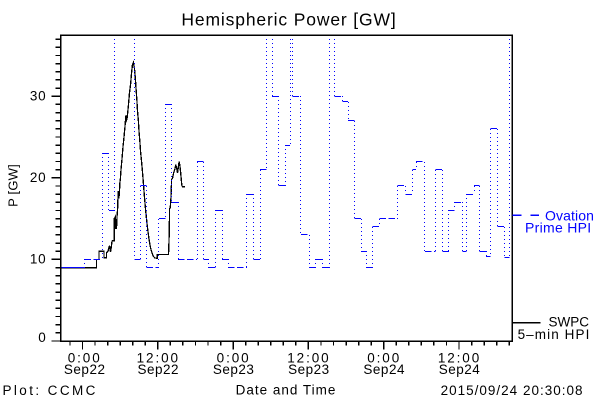 The image size is (600, 400). What do you see at coordinates (38, 259) in the screenshot?
I see `svg-text: 10` at bounding box center [38, 259].